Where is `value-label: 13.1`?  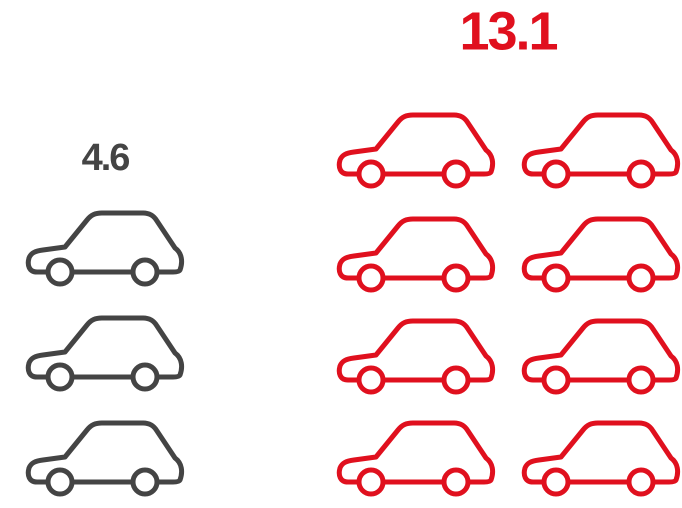 value-label: 13.1 is located at coordinates (508, 31).